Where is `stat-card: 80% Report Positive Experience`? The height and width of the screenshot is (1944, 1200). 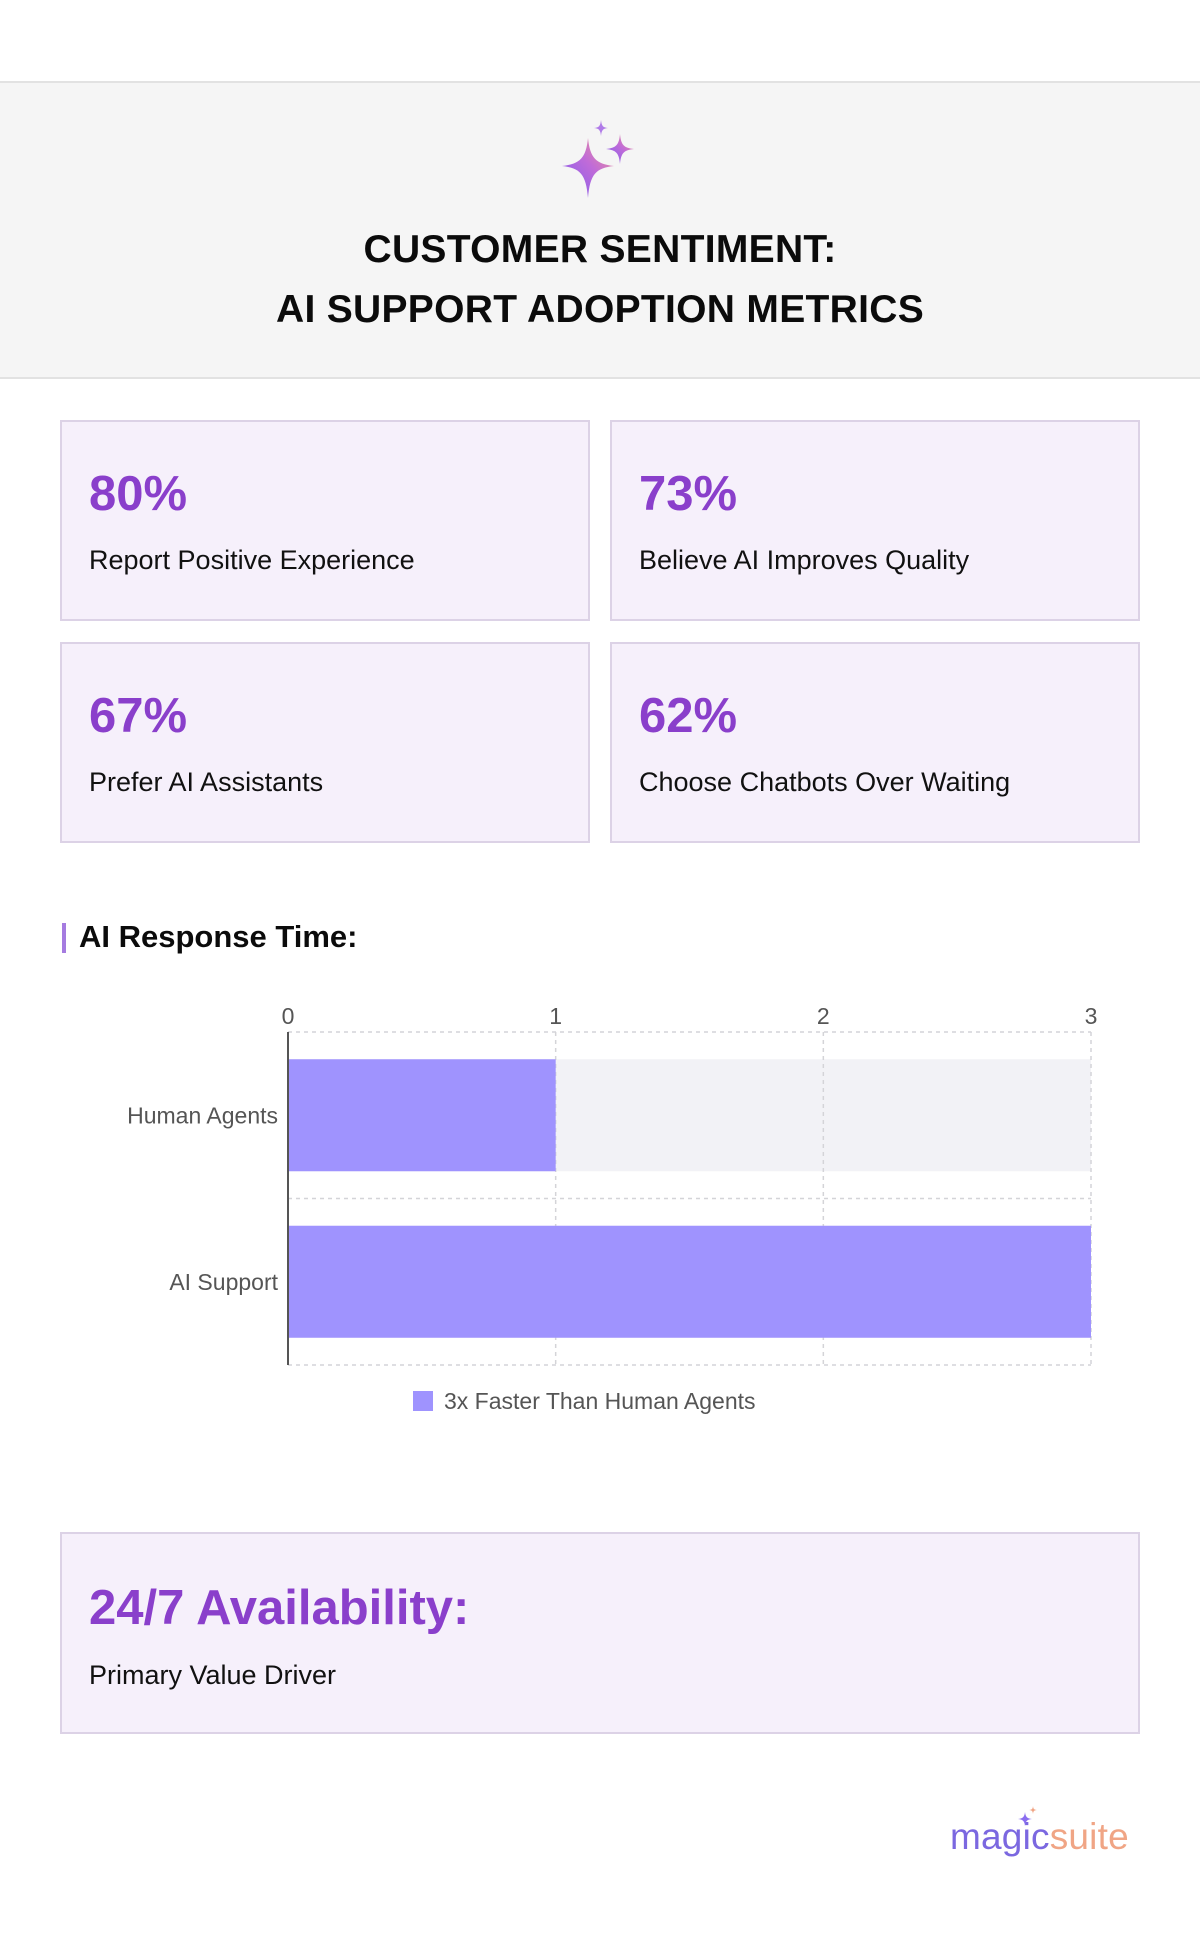
stat-card: 80% Report Positive Experience is located at coordinates (325, 520).